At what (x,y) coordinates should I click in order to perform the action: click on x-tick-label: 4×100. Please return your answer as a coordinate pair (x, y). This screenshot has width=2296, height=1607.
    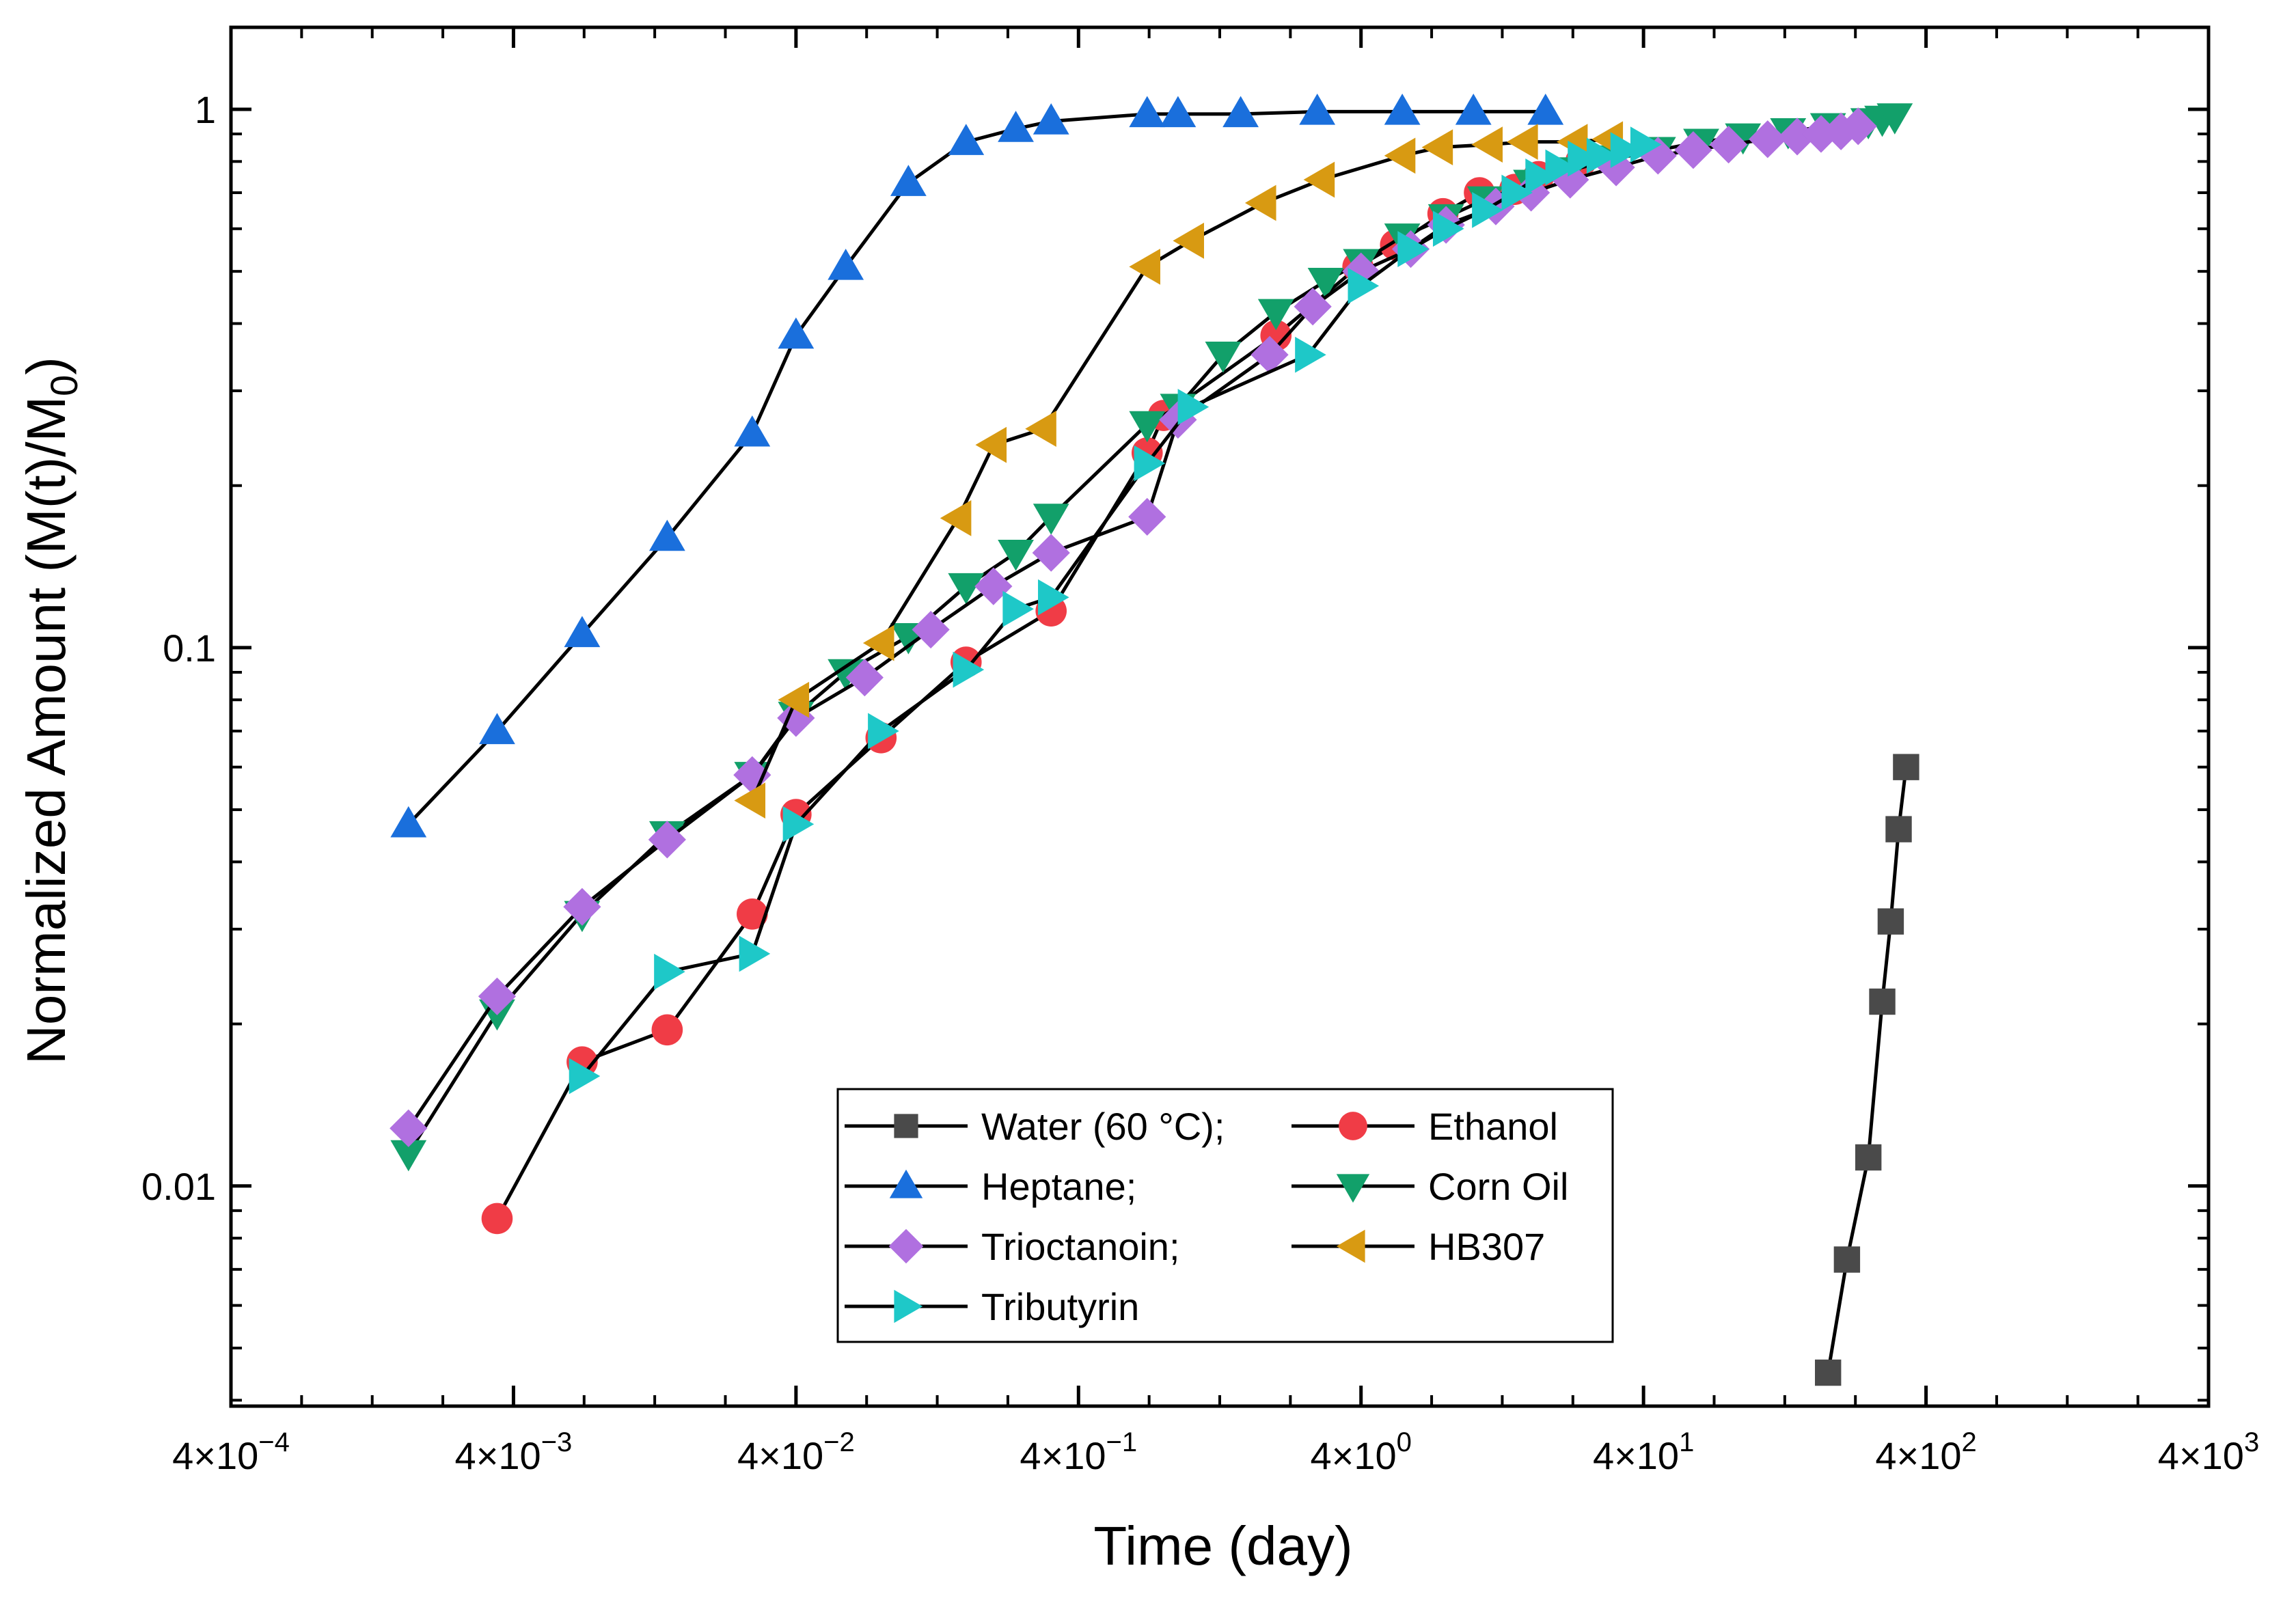
    Looking at the image, I should click on (1361, 1452).